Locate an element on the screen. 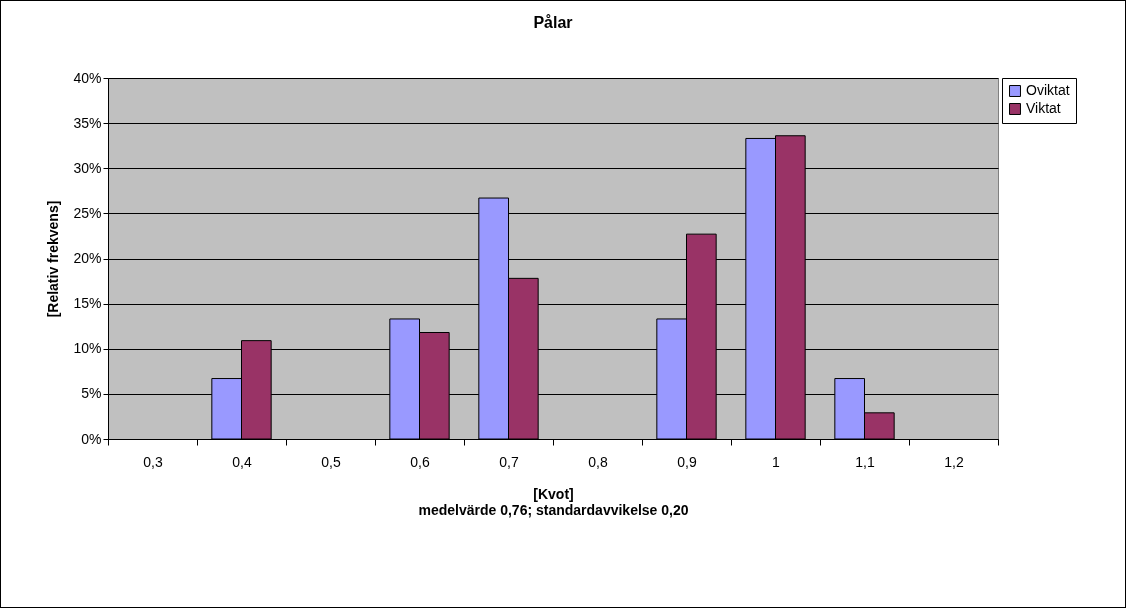  y-tick-label: 40% is located at coordinates (87, 77).